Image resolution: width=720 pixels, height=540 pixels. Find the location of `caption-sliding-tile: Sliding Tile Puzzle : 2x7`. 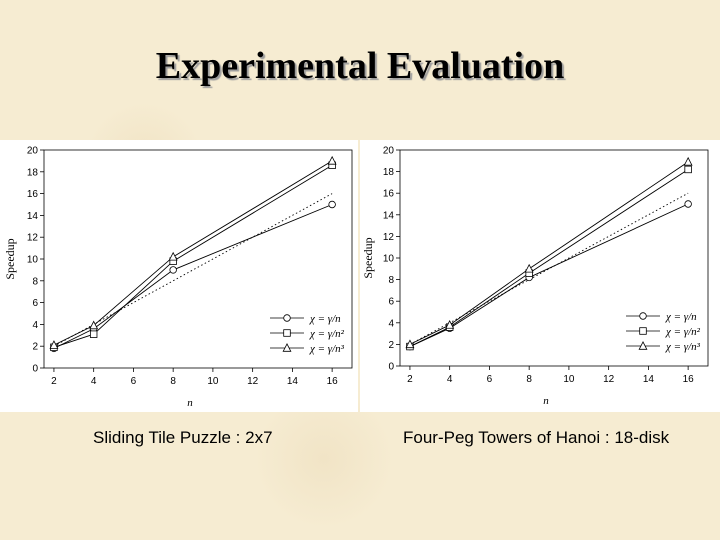

caption-sliding-tile: Sliding Tile Puzzle : 2x7 is located at coordinates (183, 437).